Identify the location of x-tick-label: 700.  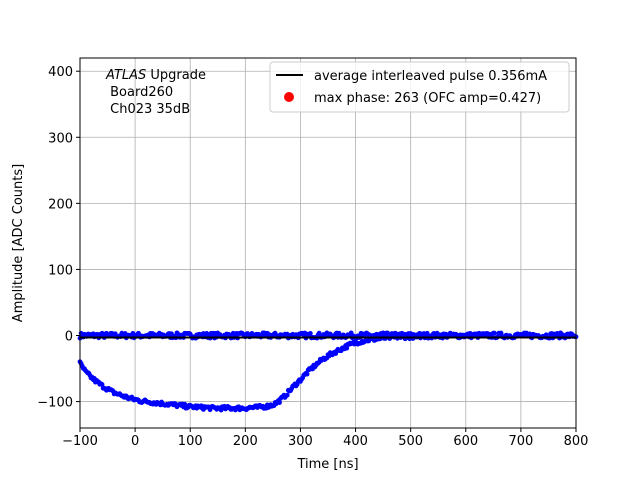
(520, 441).